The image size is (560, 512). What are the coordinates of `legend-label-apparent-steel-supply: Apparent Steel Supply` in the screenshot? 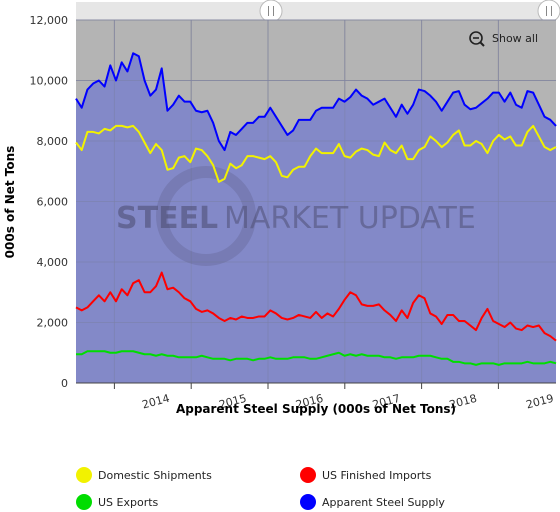 It's located at (383, 502).